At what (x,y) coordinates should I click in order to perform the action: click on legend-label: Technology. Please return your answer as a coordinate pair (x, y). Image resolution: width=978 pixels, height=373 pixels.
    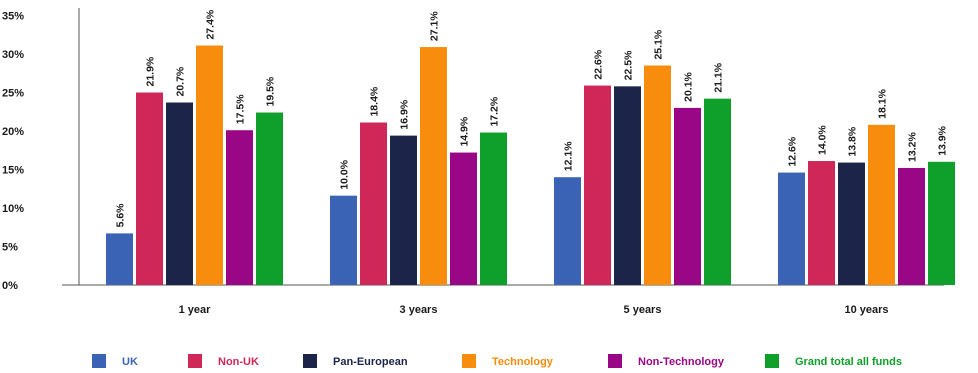
    Looking at the image, I should click on (523, 362).